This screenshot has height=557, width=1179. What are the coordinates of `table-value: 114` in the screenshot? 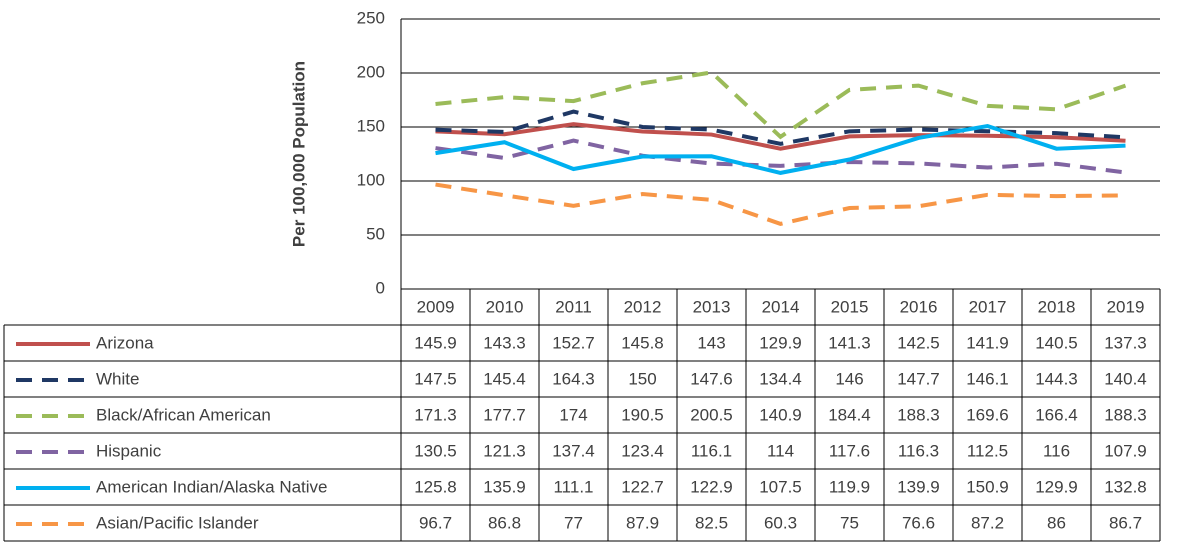 It's located at (780, 450).